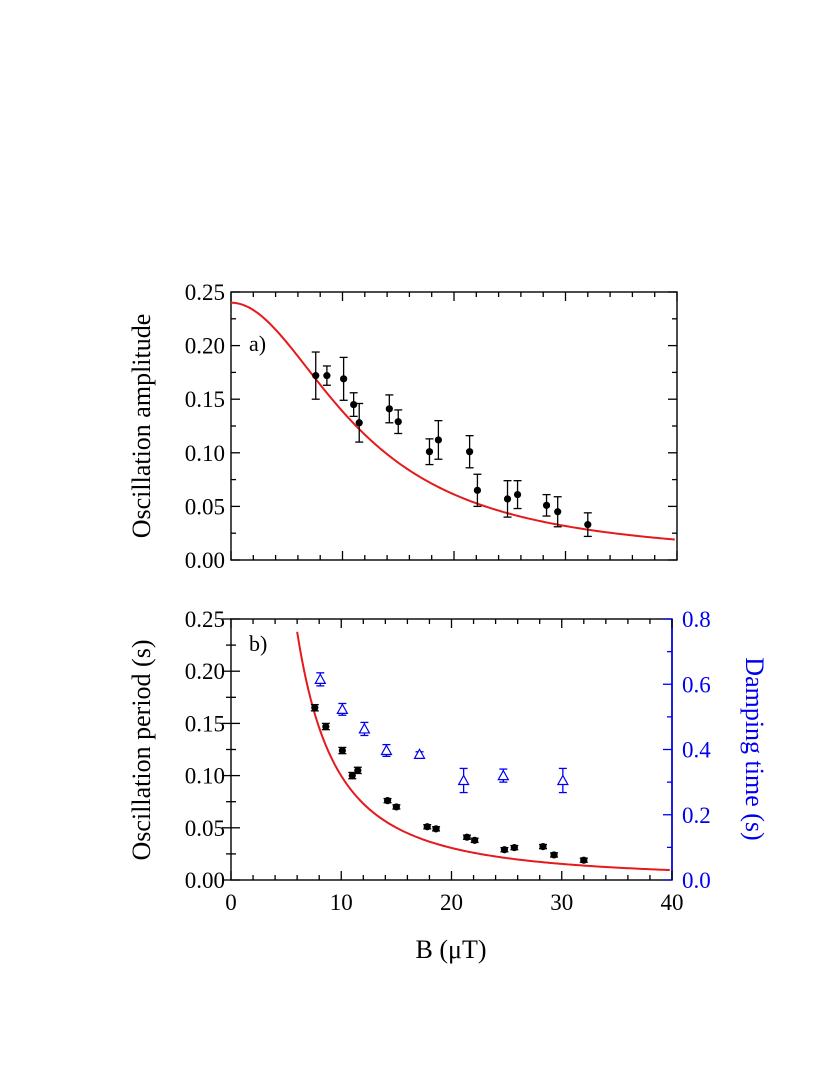 The width and height of the screenshot is (830, 1075). What do you see at coordinates (696, 750) in the screenshot?
I see `y2-tick-label: 0.4` at bounding box center [696, 750].